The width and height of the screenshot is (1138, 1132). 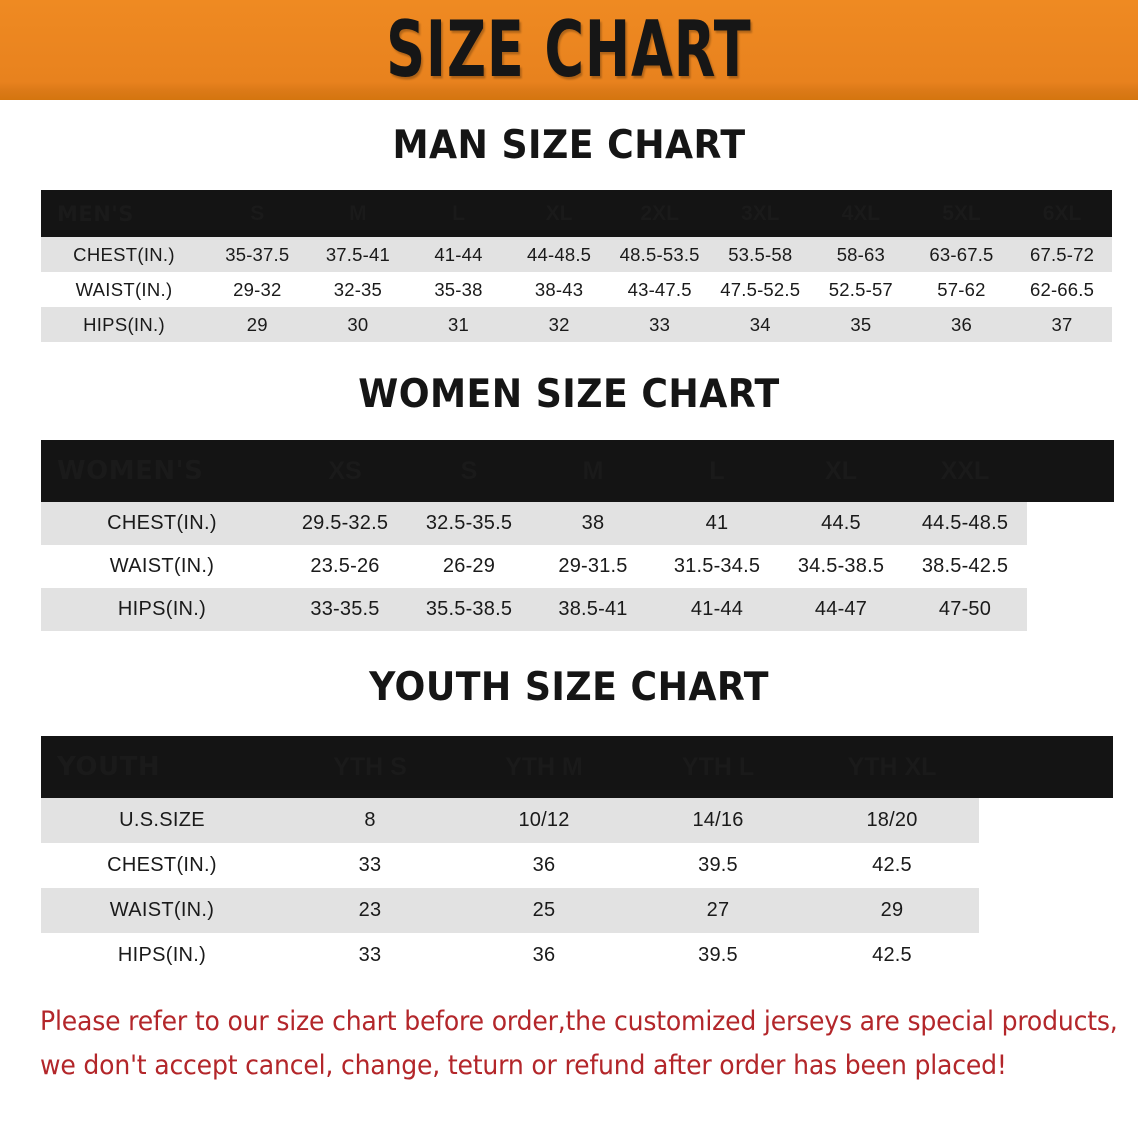 What do you see at coordinates (593, 470) in the screenshot?
I see `women-col-header-2: M` at bounding box center [593, 470].